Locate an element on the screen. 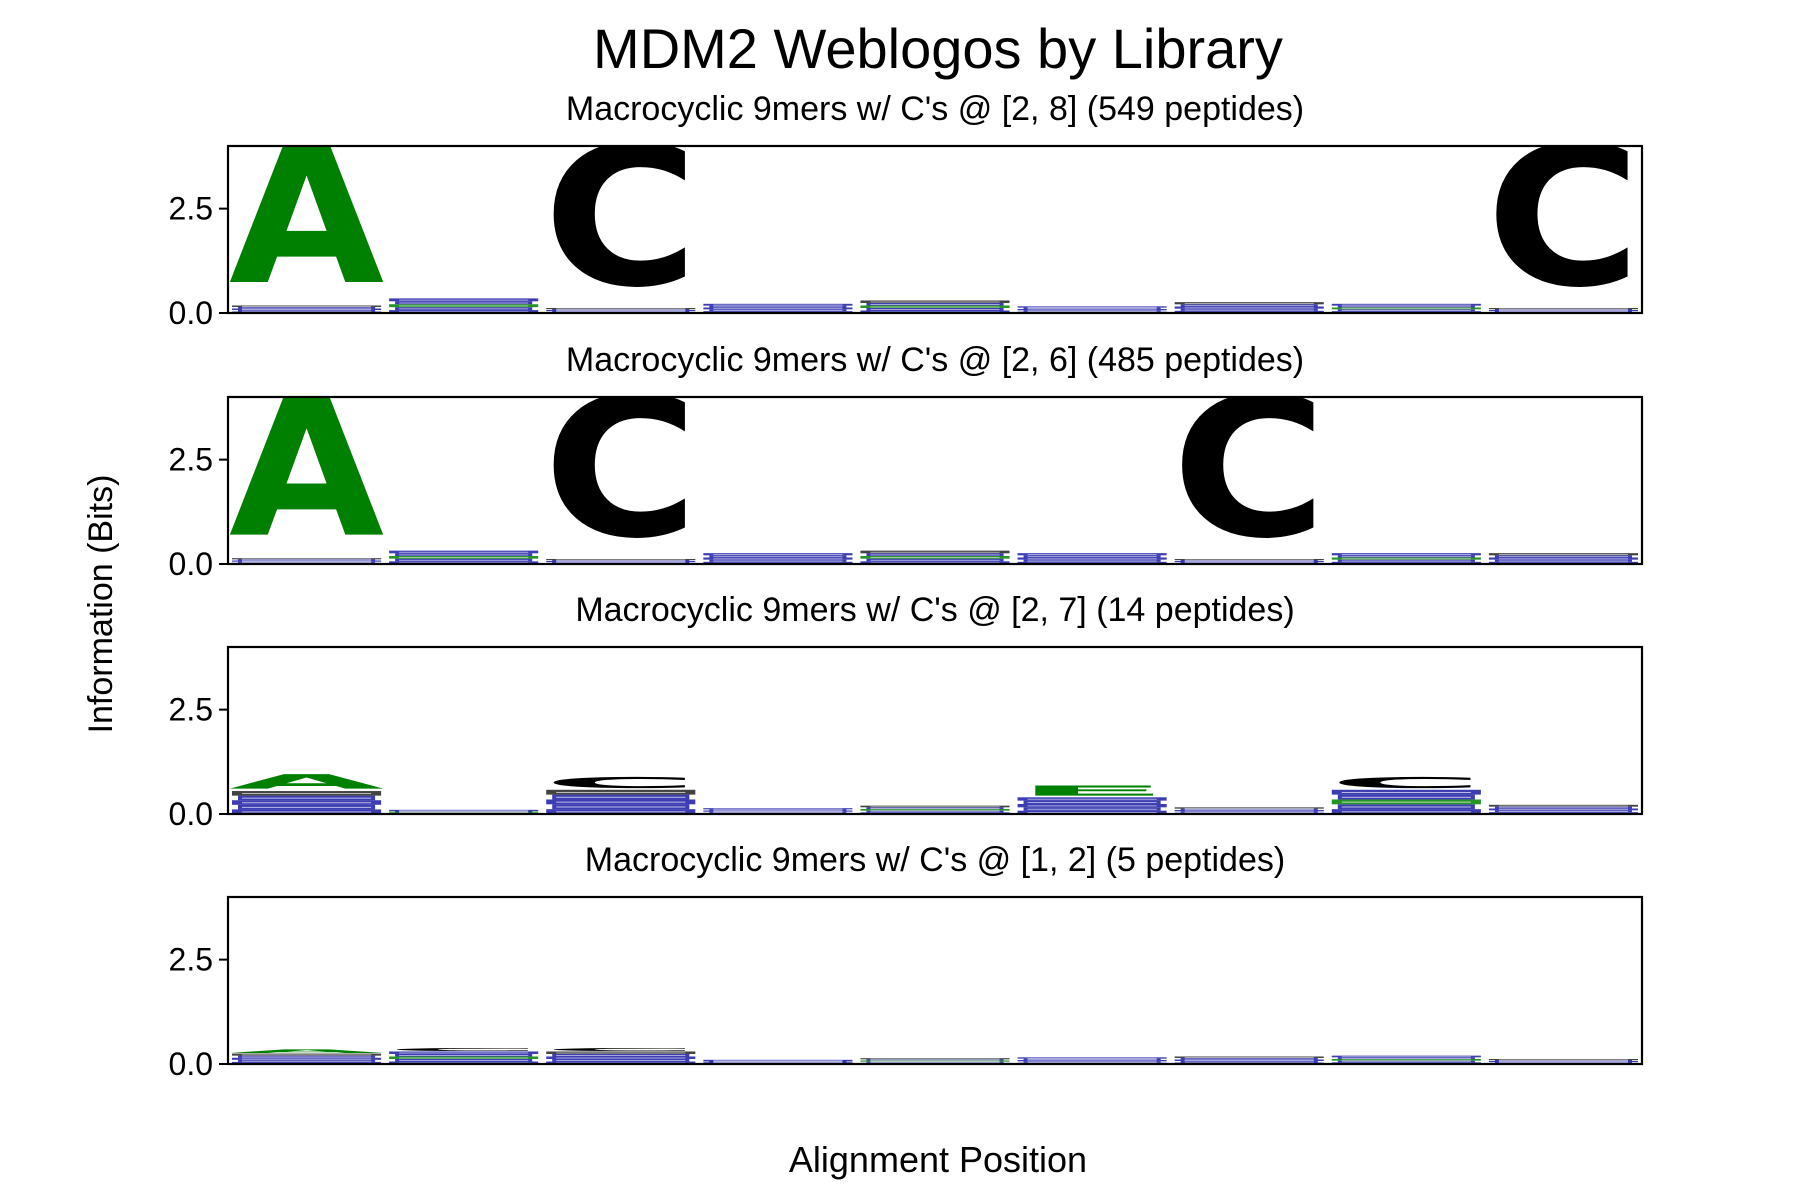 The width and height of the screenshot is (1800, 1200). logo-column: E is located at coordinates (1092, 798).